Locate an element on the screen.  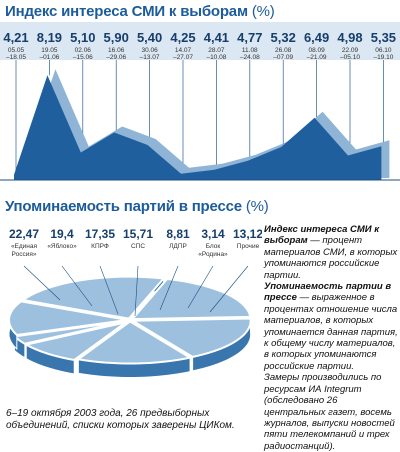
note-mentions-term: Упоминаемость партии в прессе is located at coordinates (328, 292).